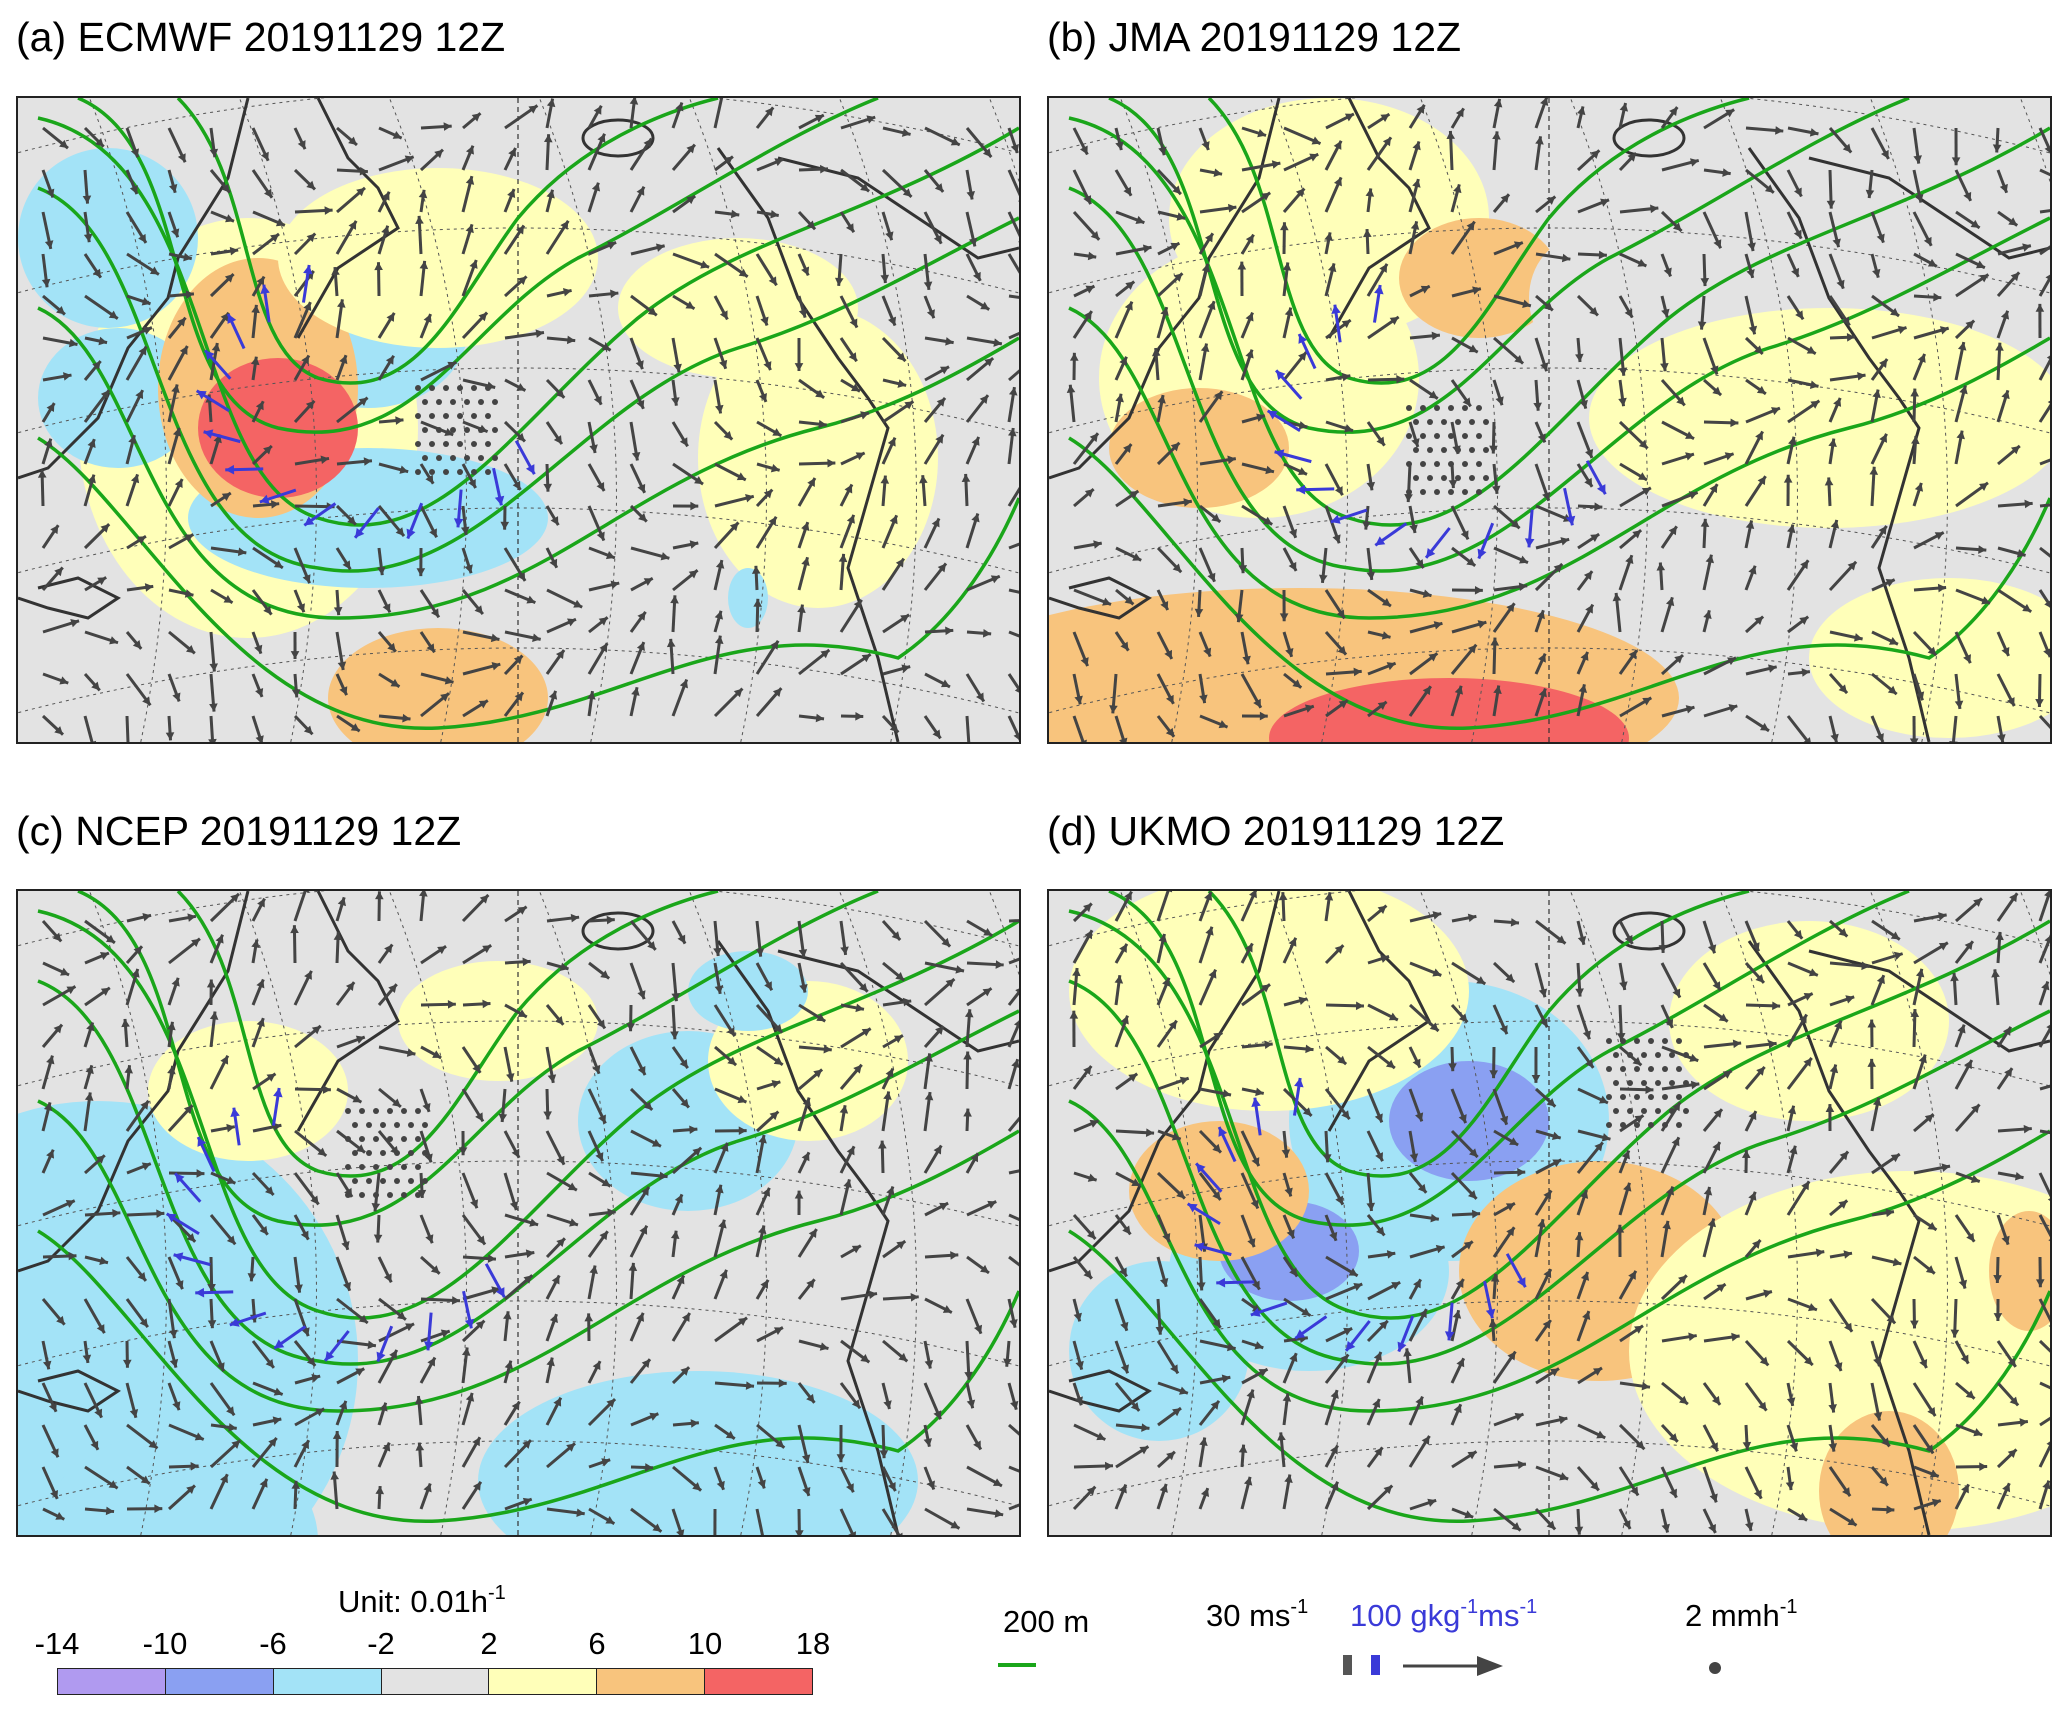 This screenshot has height=1712, width=2067. What do you see at coordinates (1469, 1121) in the screenshot?
I see `shading-area` at bounding box center [1469, 1121].